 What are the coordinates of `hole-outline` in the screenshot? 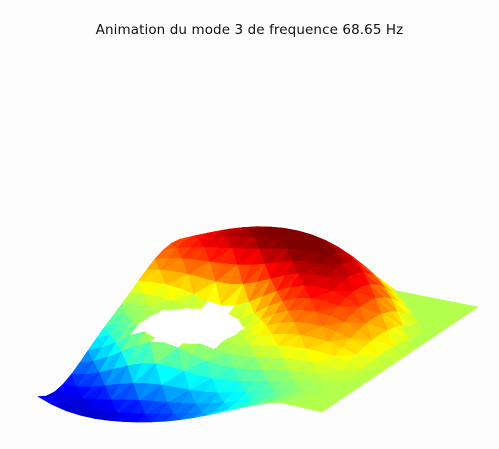 It's located at (192, 326).